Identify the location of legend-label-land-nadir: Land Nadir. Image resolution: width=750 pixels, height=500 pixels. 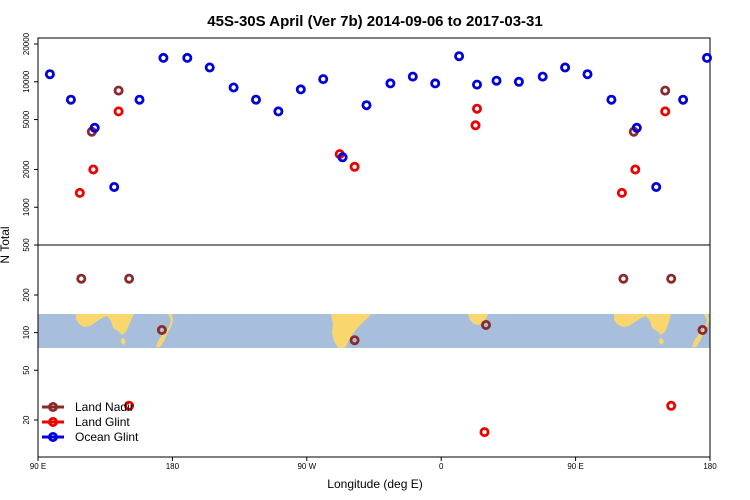
(104, 407).